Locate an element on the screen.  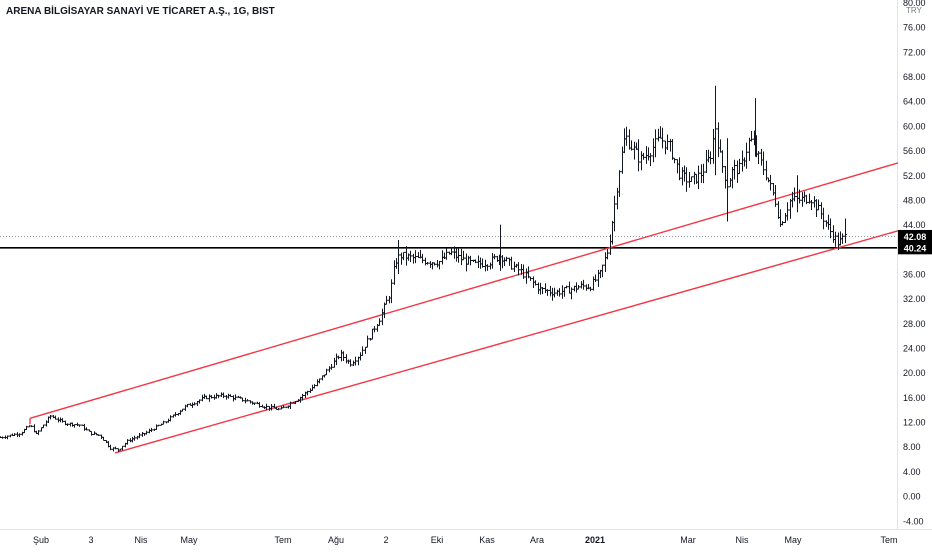
level-price-tag: 40.24 is located at coordinates (915, 248).